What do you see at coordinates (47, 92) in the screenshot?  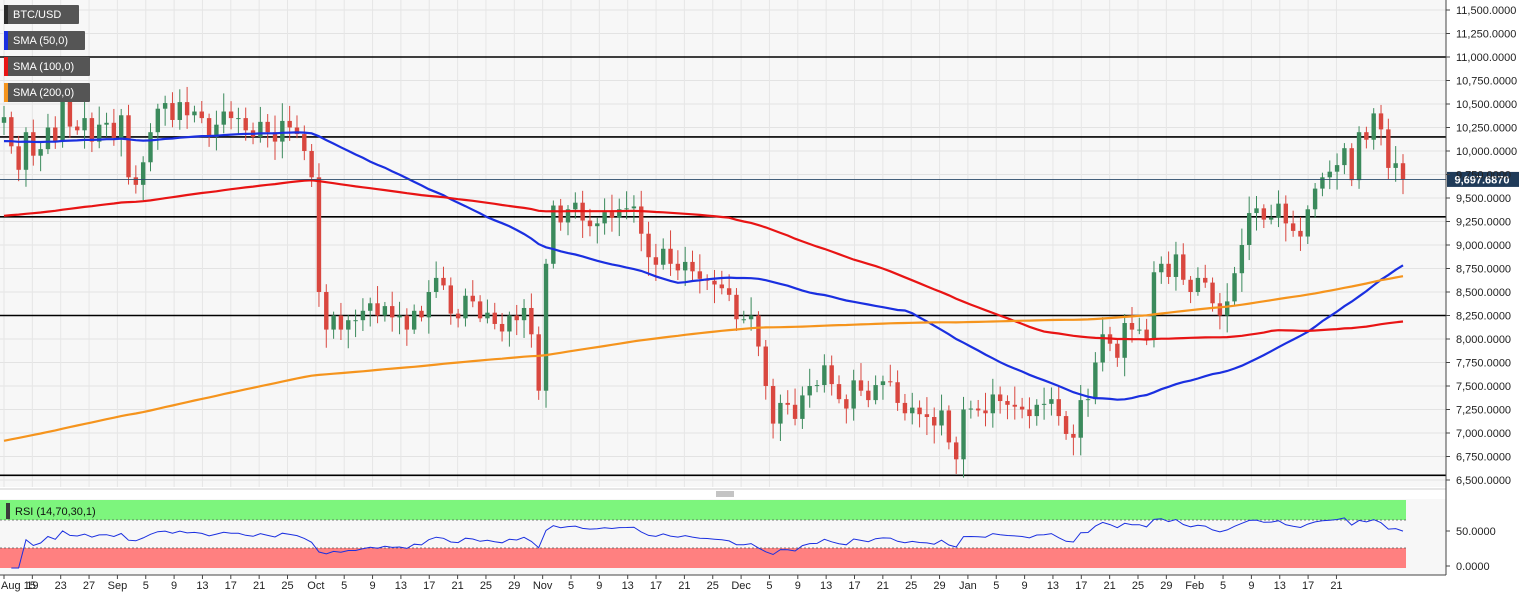 I see `sma-200-label: SMA (200,0)` at bounding box center [47, 92].